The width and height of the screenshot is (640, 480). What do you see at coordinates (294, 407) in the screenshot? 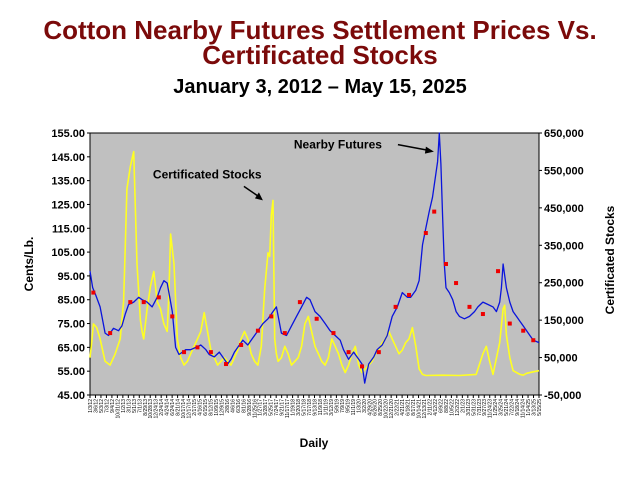
I see `x-tick-label: 1/19/18` at bounding box center [294, 407].